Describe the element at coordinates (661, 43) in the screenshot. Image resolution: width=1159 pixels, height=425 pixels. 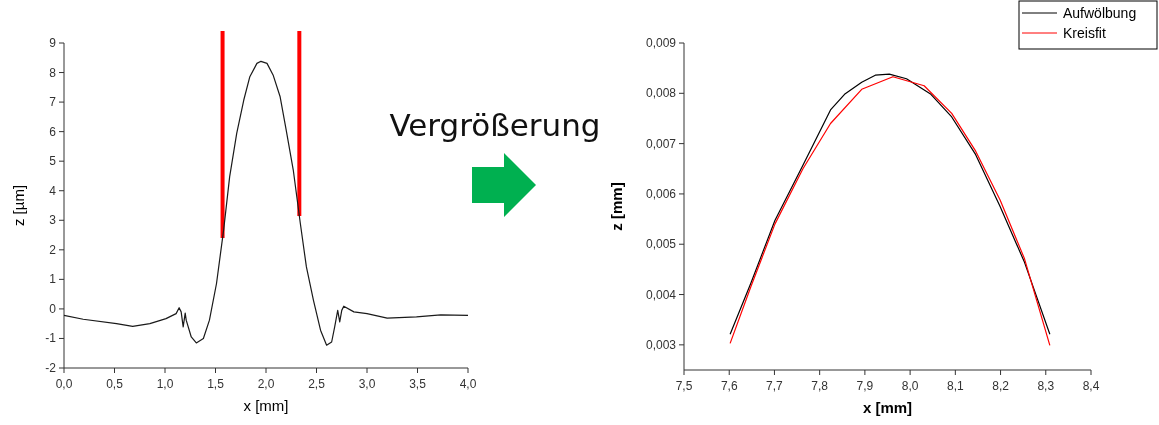
I see `y-tick-label: 0,009` at that location.